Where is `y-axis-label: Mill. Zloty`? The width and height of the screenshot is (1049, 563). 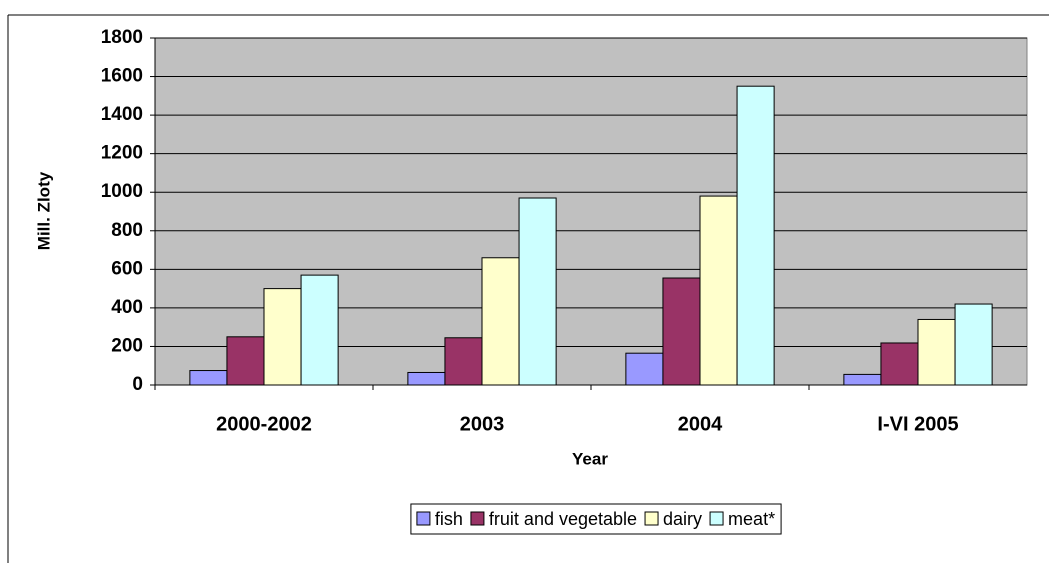 y-axis-label: Mill. Zloty is located at coordinates (43, 210).